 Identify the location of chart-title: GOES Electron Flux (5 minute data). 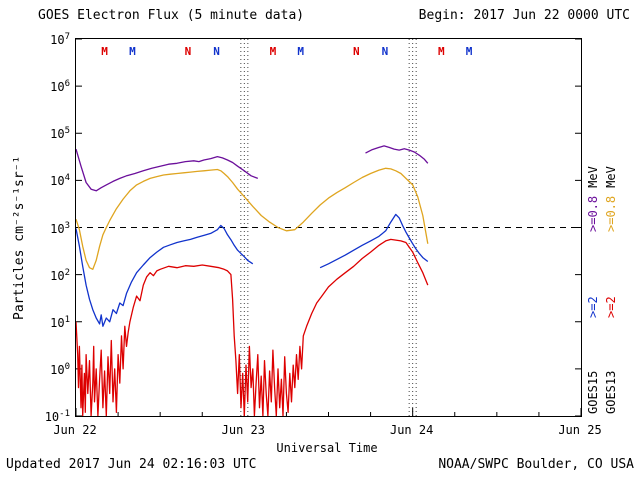
(171, 15).